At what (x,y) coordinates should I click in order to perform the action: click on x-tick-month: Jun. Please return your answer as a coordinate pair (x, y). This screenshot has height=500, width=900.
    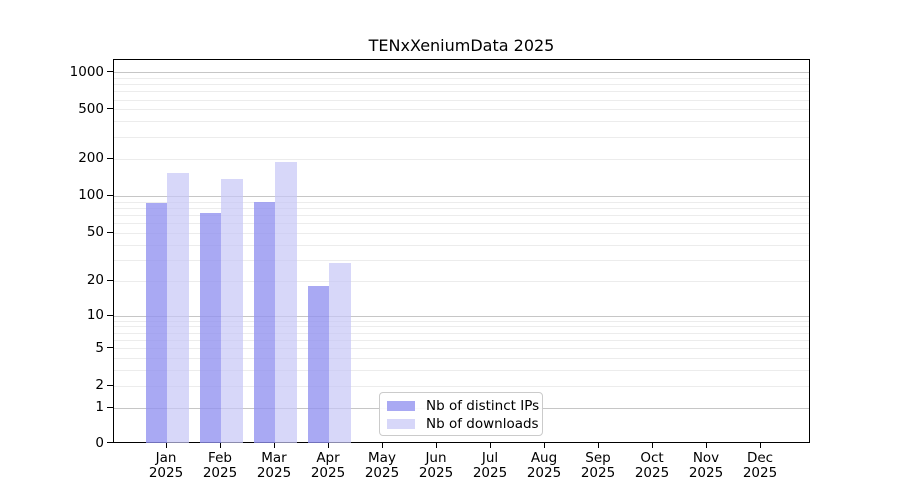
    Looking at the image, I should click on (436, 458).